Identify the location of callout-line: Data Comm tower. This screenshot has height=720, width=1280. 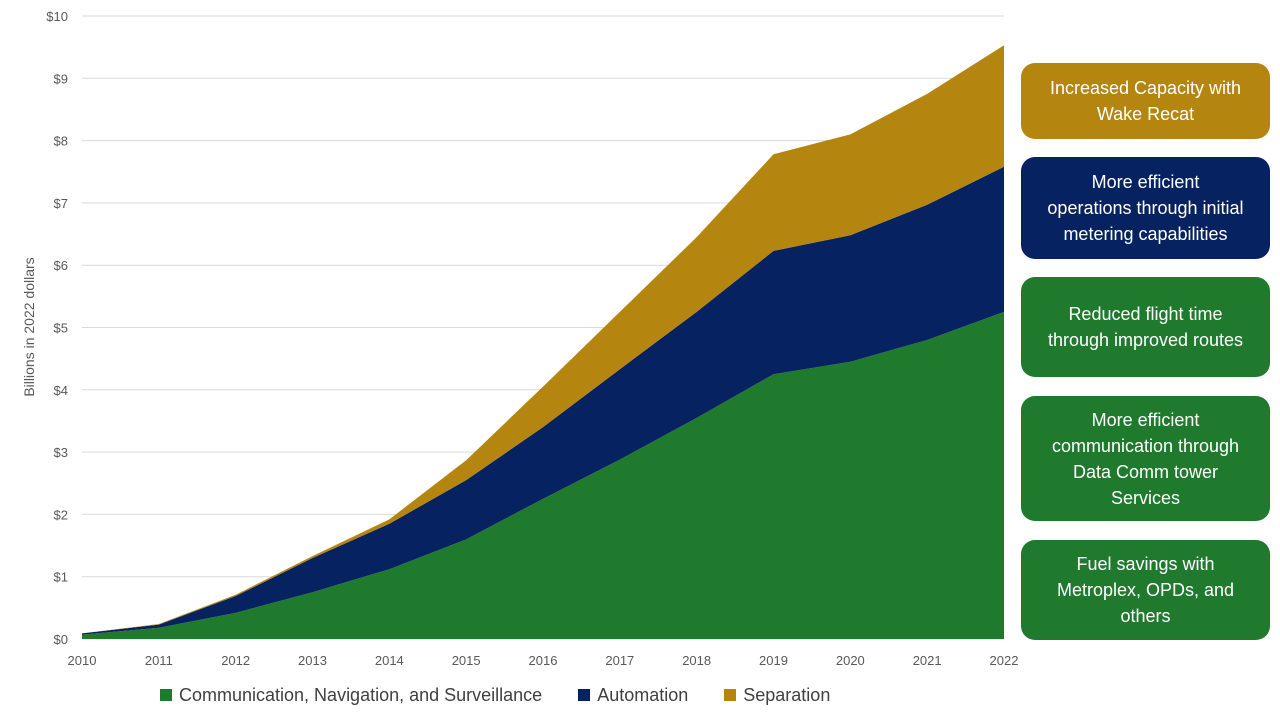
(1145, 471).